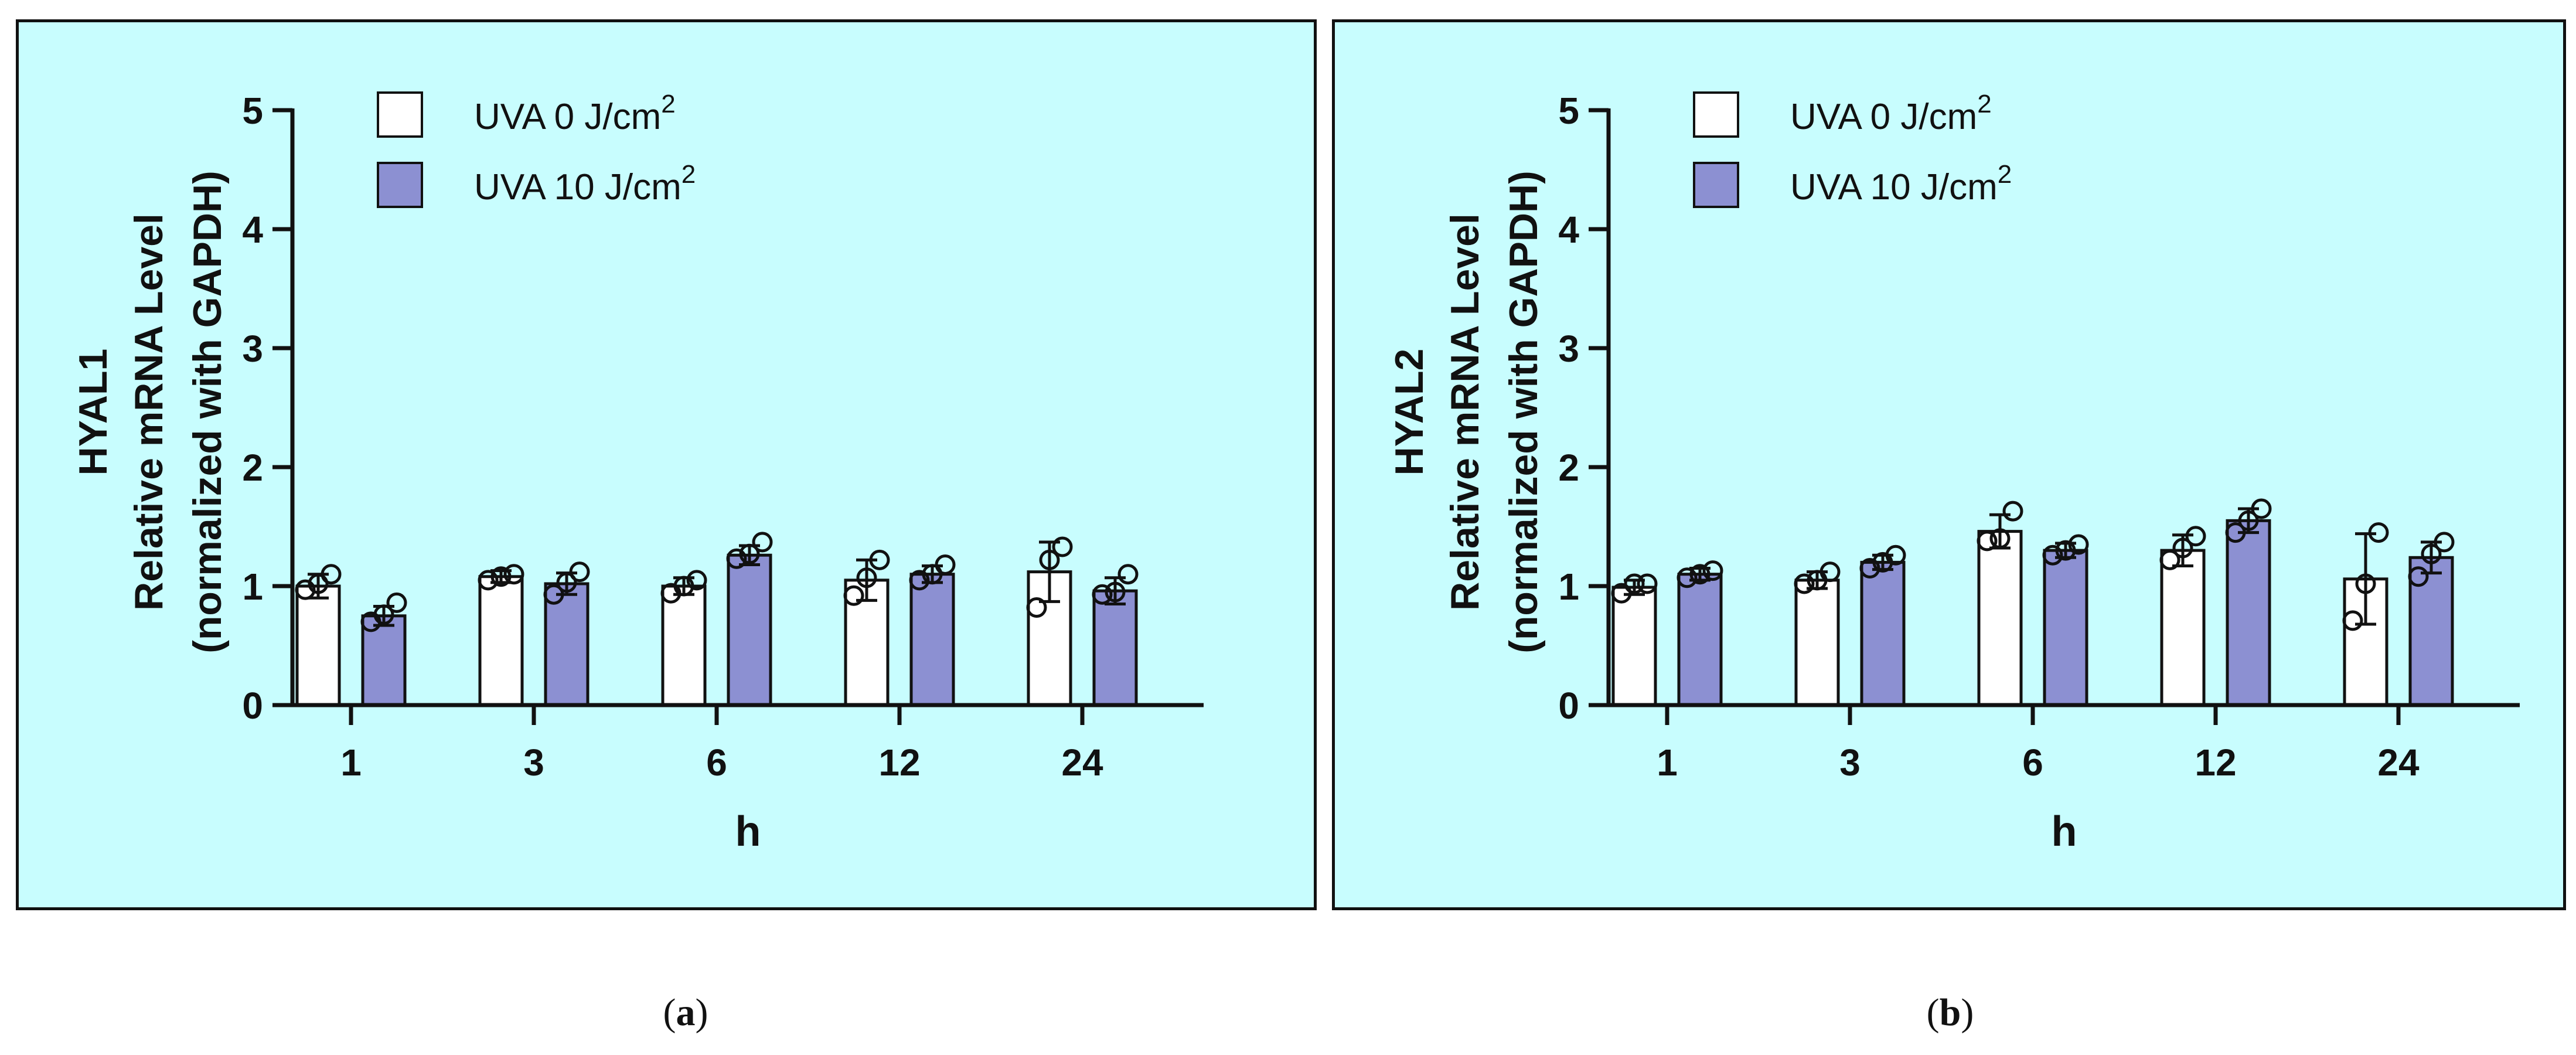  What do you see at coordinates (1409, 413) in the screenshot?
I see `y-axis-label-line-0: HYAL2` at bounding box center [1409, 413].